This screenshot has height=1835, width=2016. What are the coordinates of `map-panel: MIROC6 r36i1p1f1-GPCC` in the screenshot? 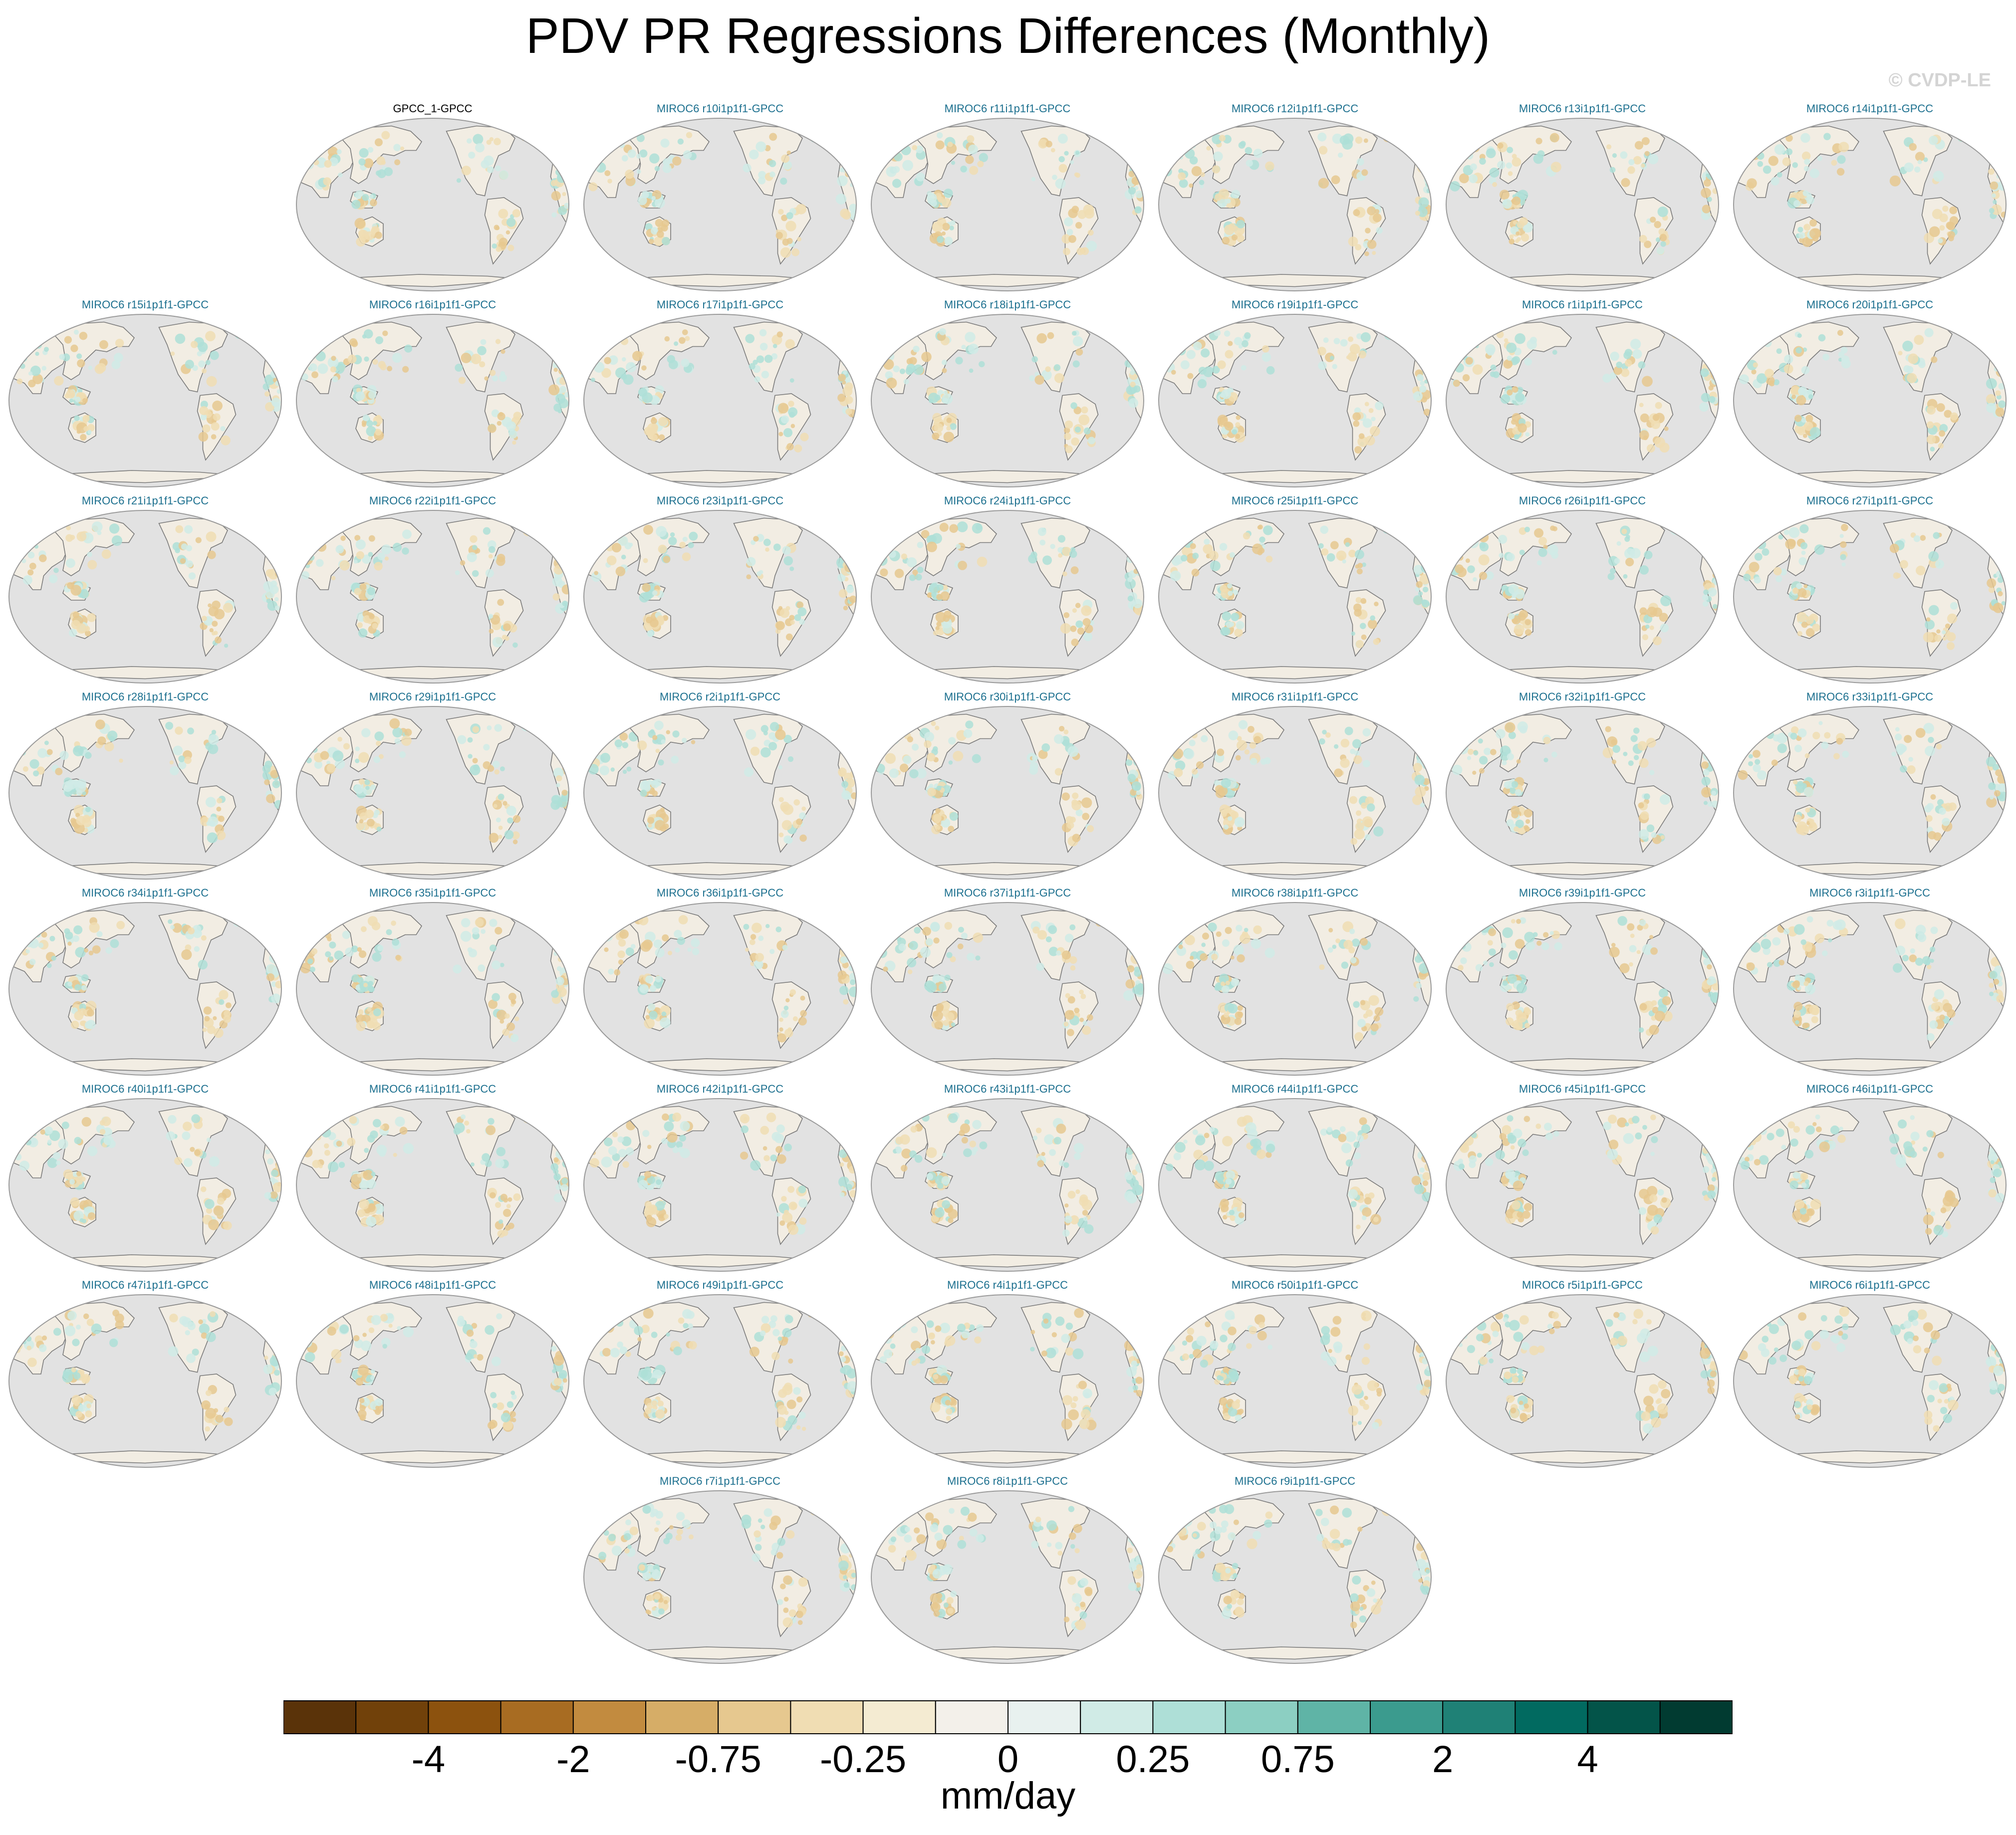 It's located at (720, 985).